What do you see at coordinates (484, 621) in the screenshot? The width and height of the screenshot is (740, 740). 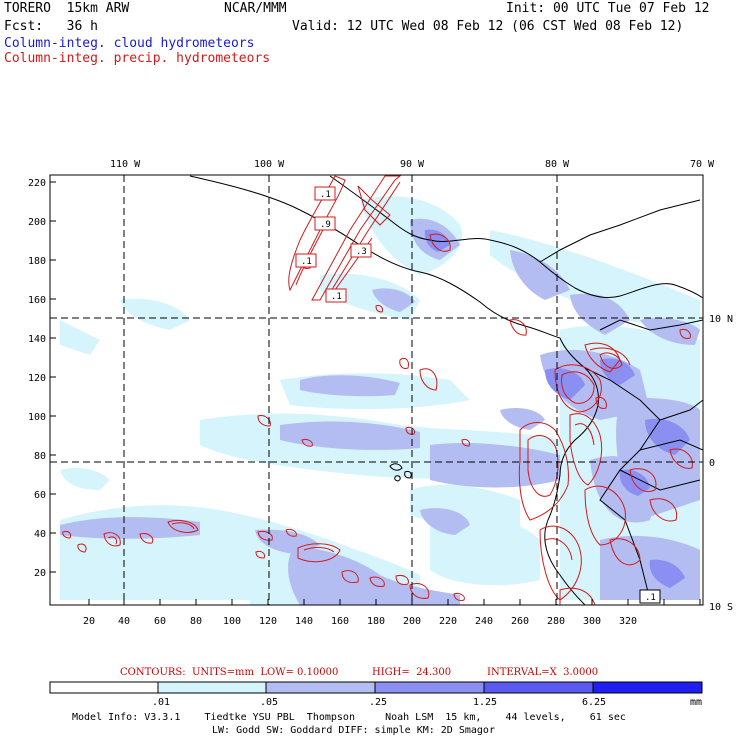 I see `x-tick-label: 240` at bounding box center [484, 621].